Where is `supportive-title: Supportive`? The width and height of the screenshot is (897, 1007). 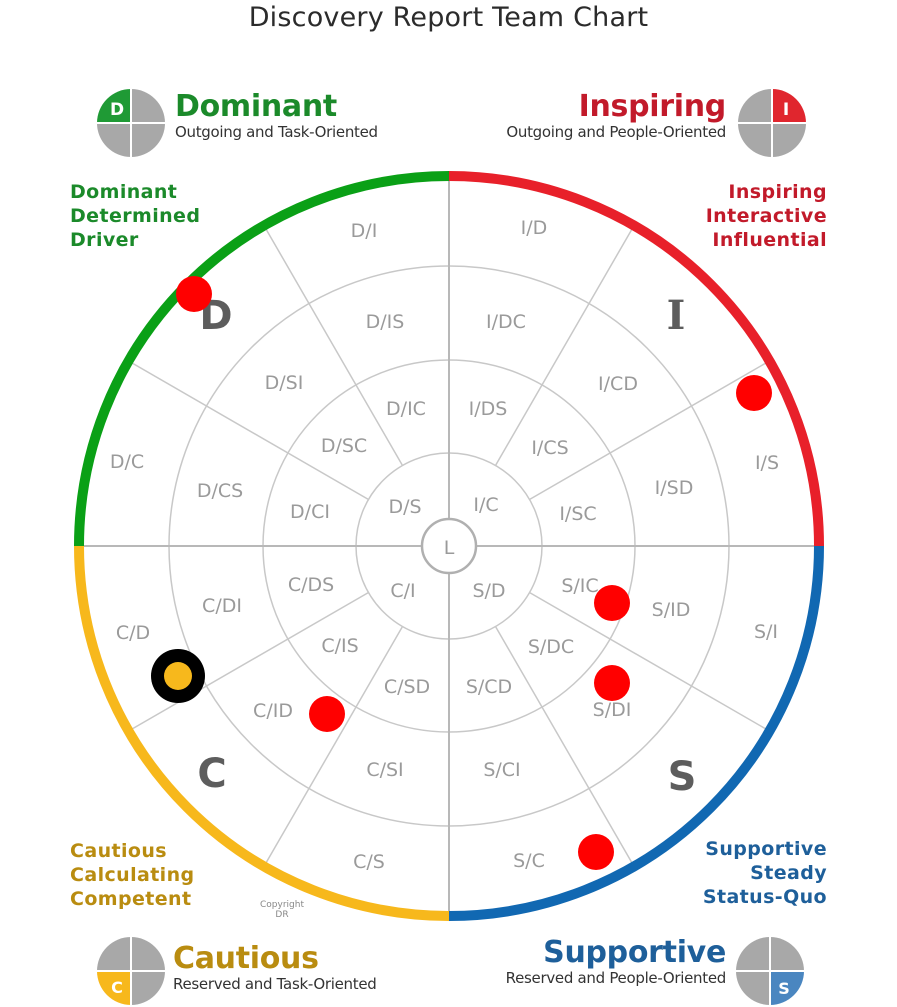 supportive-title: Supportive is located at coordinates (634, 952).